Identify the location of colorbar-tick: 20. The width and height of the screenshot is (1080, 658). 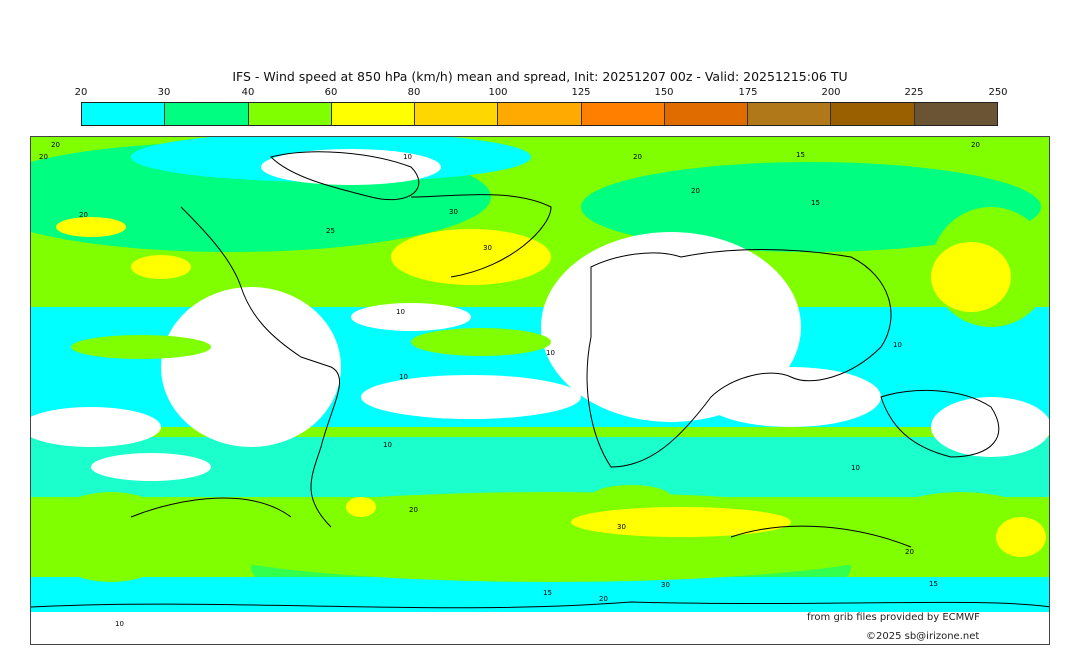
(81, 92).